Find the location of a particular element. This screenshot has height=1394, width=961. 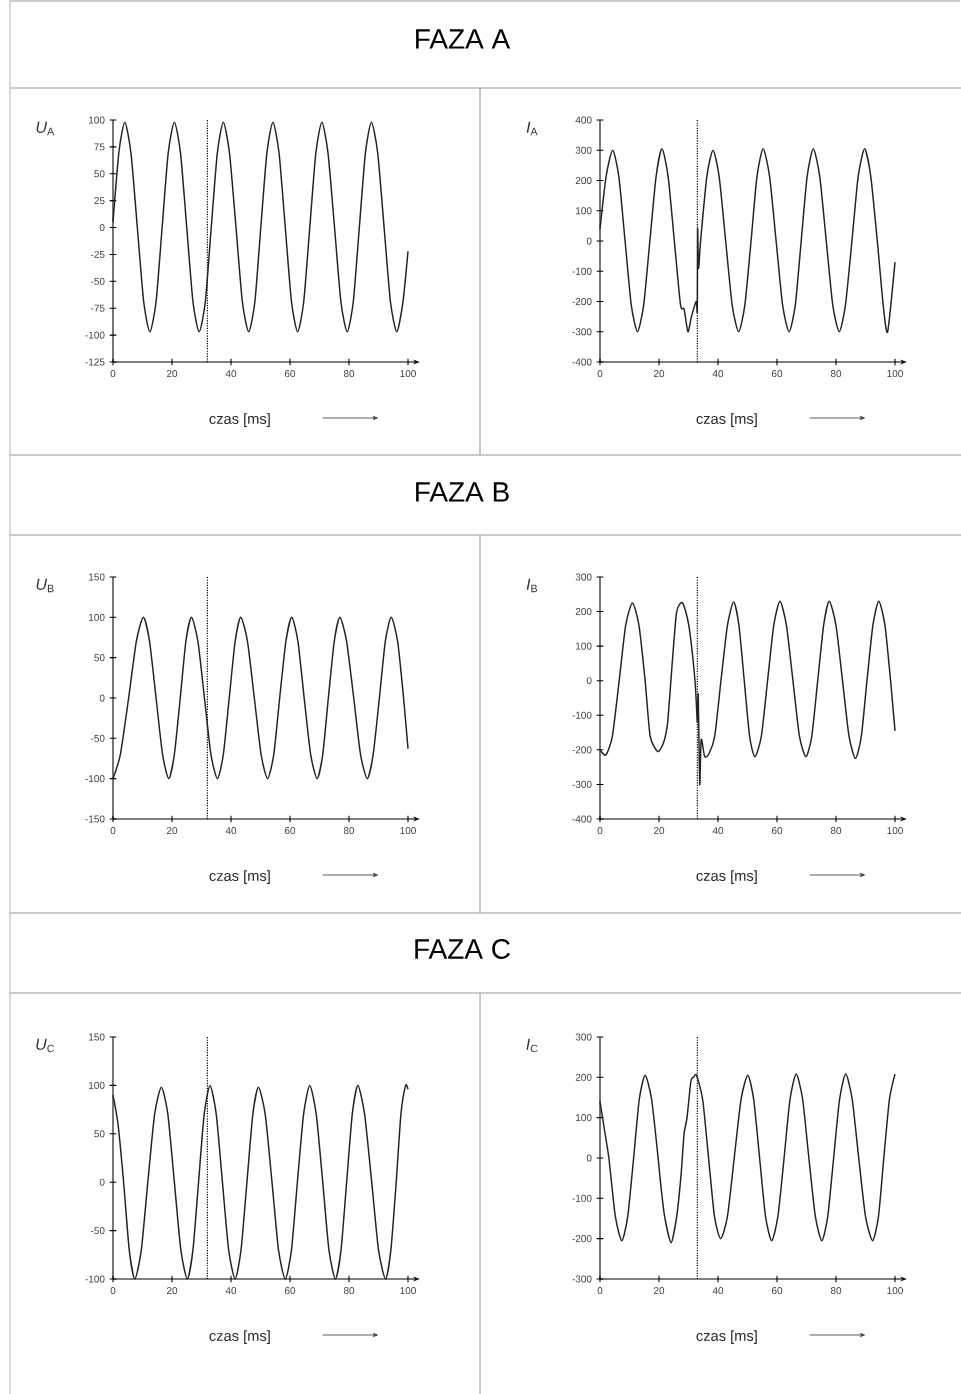

y-tick-label: -75 is located at coordinates (97, 308).